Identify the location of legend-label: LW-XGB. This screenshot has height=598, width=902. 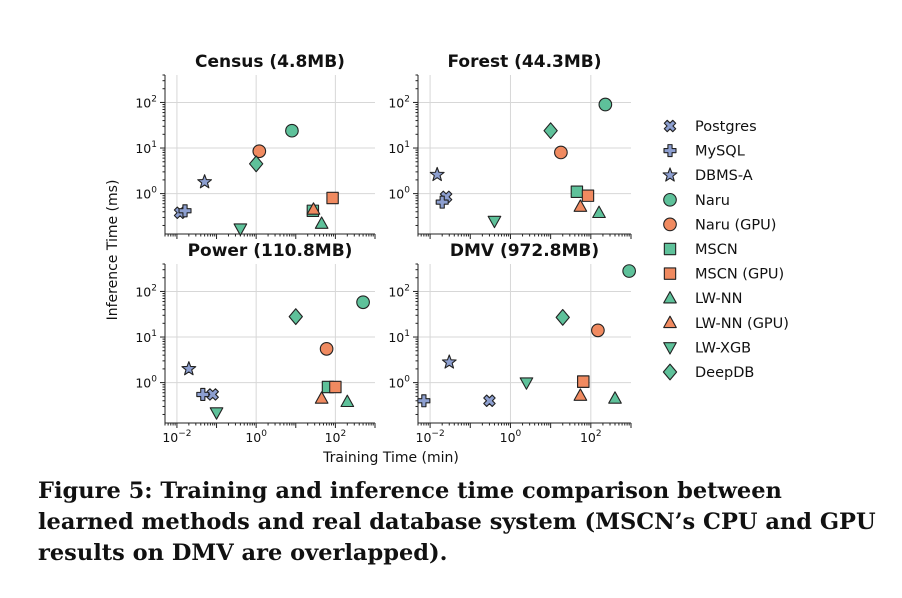
(723, 348).